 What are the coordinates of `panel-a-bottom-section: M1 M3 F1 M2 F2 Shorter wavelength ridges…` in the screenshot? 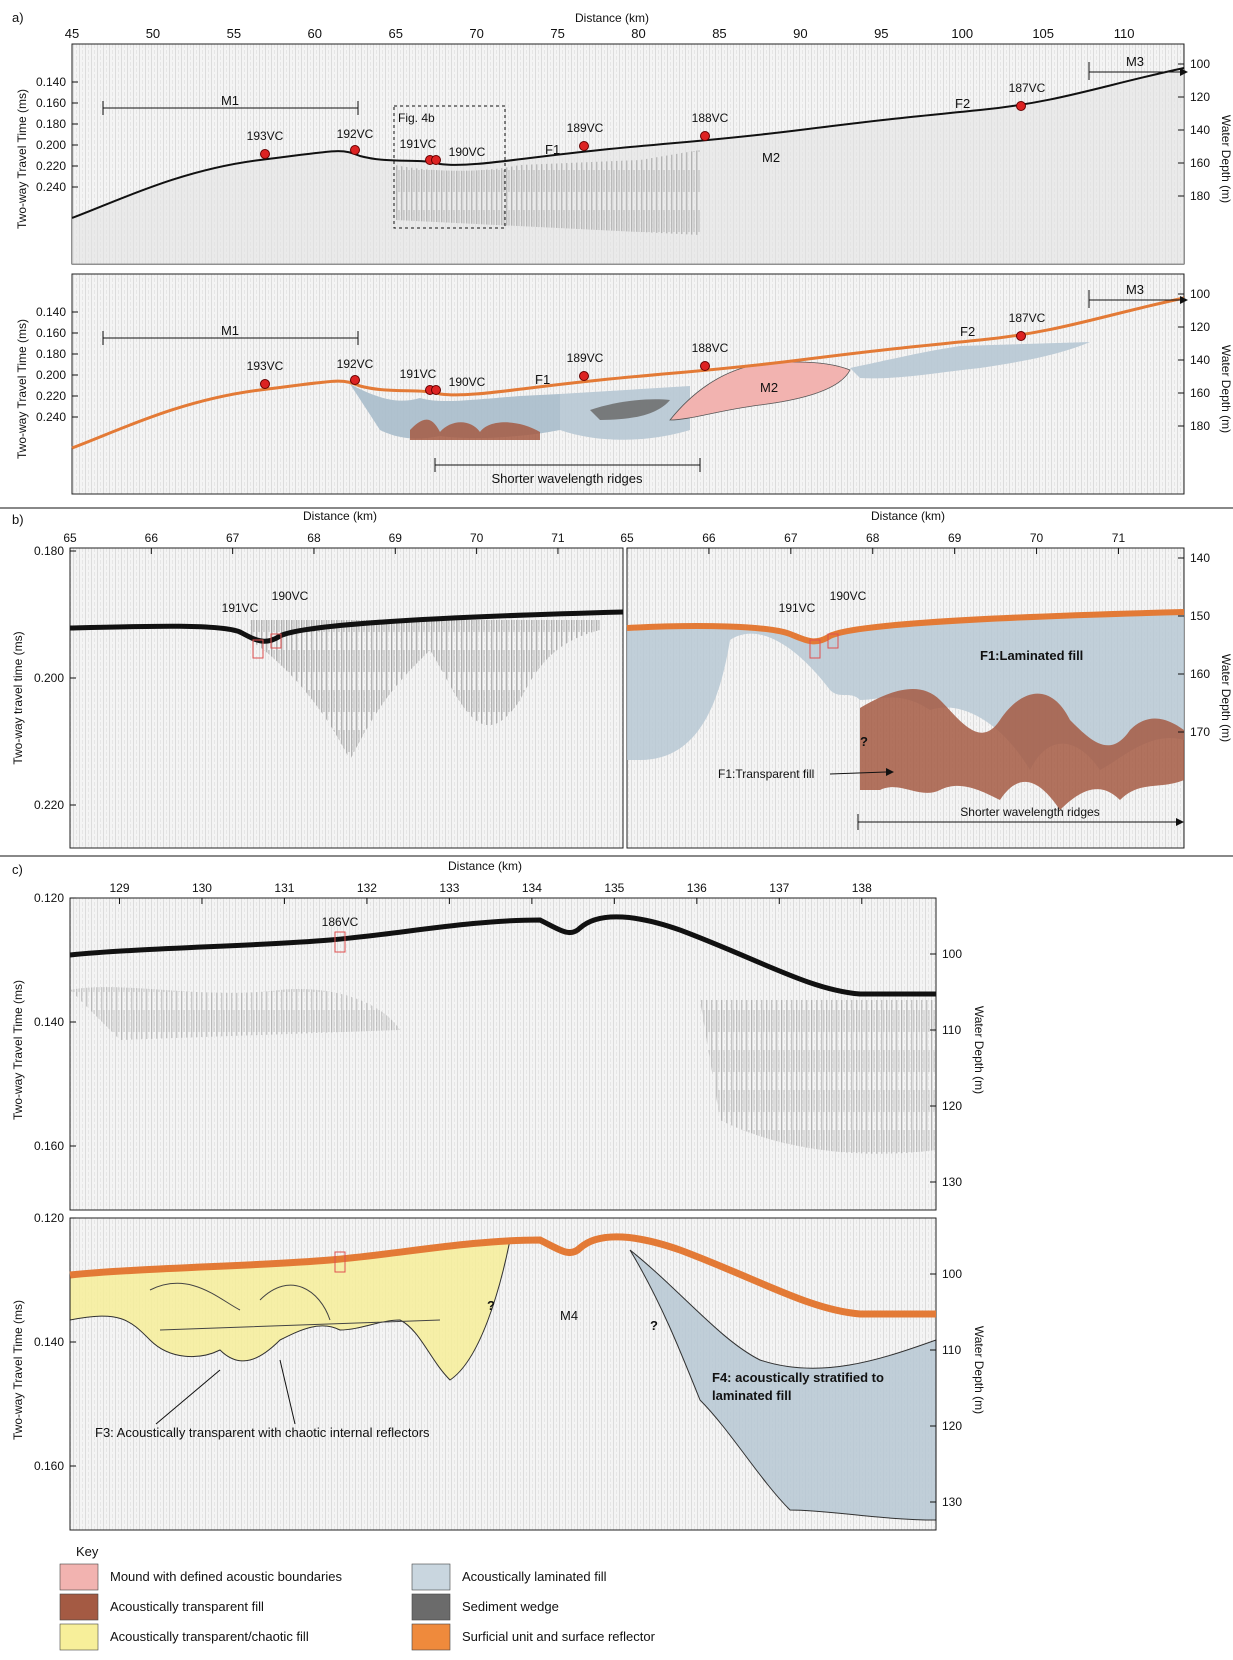 It's located at (629, 384).